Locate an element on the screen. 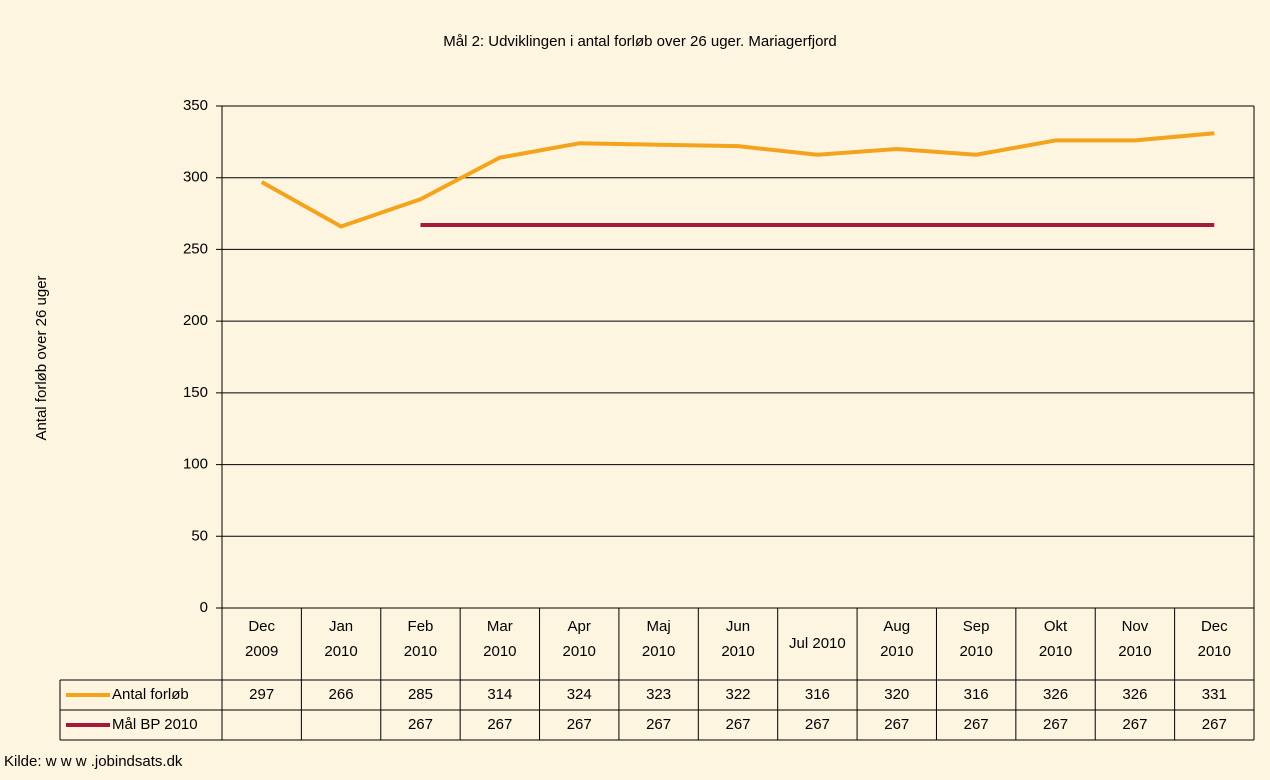  x-tick-line: 2009 is located at coordinates (261, 651).